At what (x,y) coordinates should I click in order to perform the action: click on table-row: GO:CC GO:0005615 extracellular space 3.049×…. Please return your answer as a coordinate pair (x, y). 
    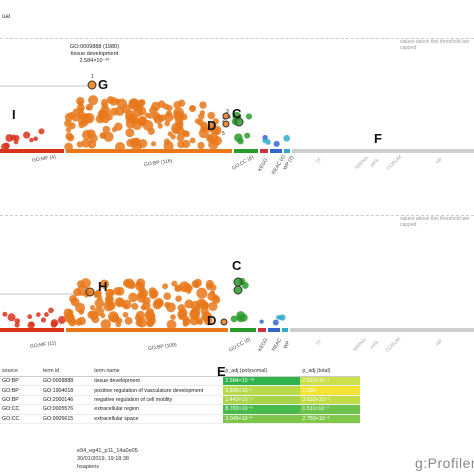
    Looking at the image, I should click on (180, 419).